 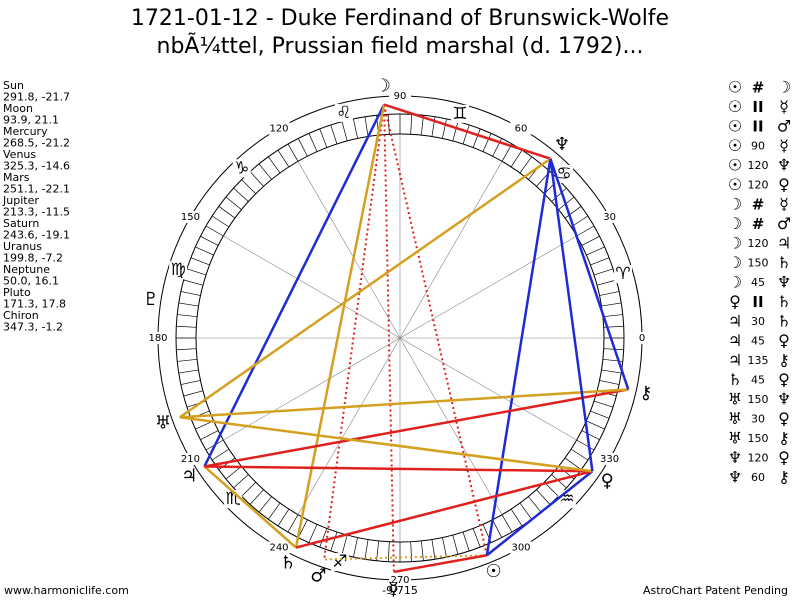 What do you see at coordinates (36, 97) in the screenshot?
I see `planet-coords: 291.8, -21.7` at bounding box center [36, 97].